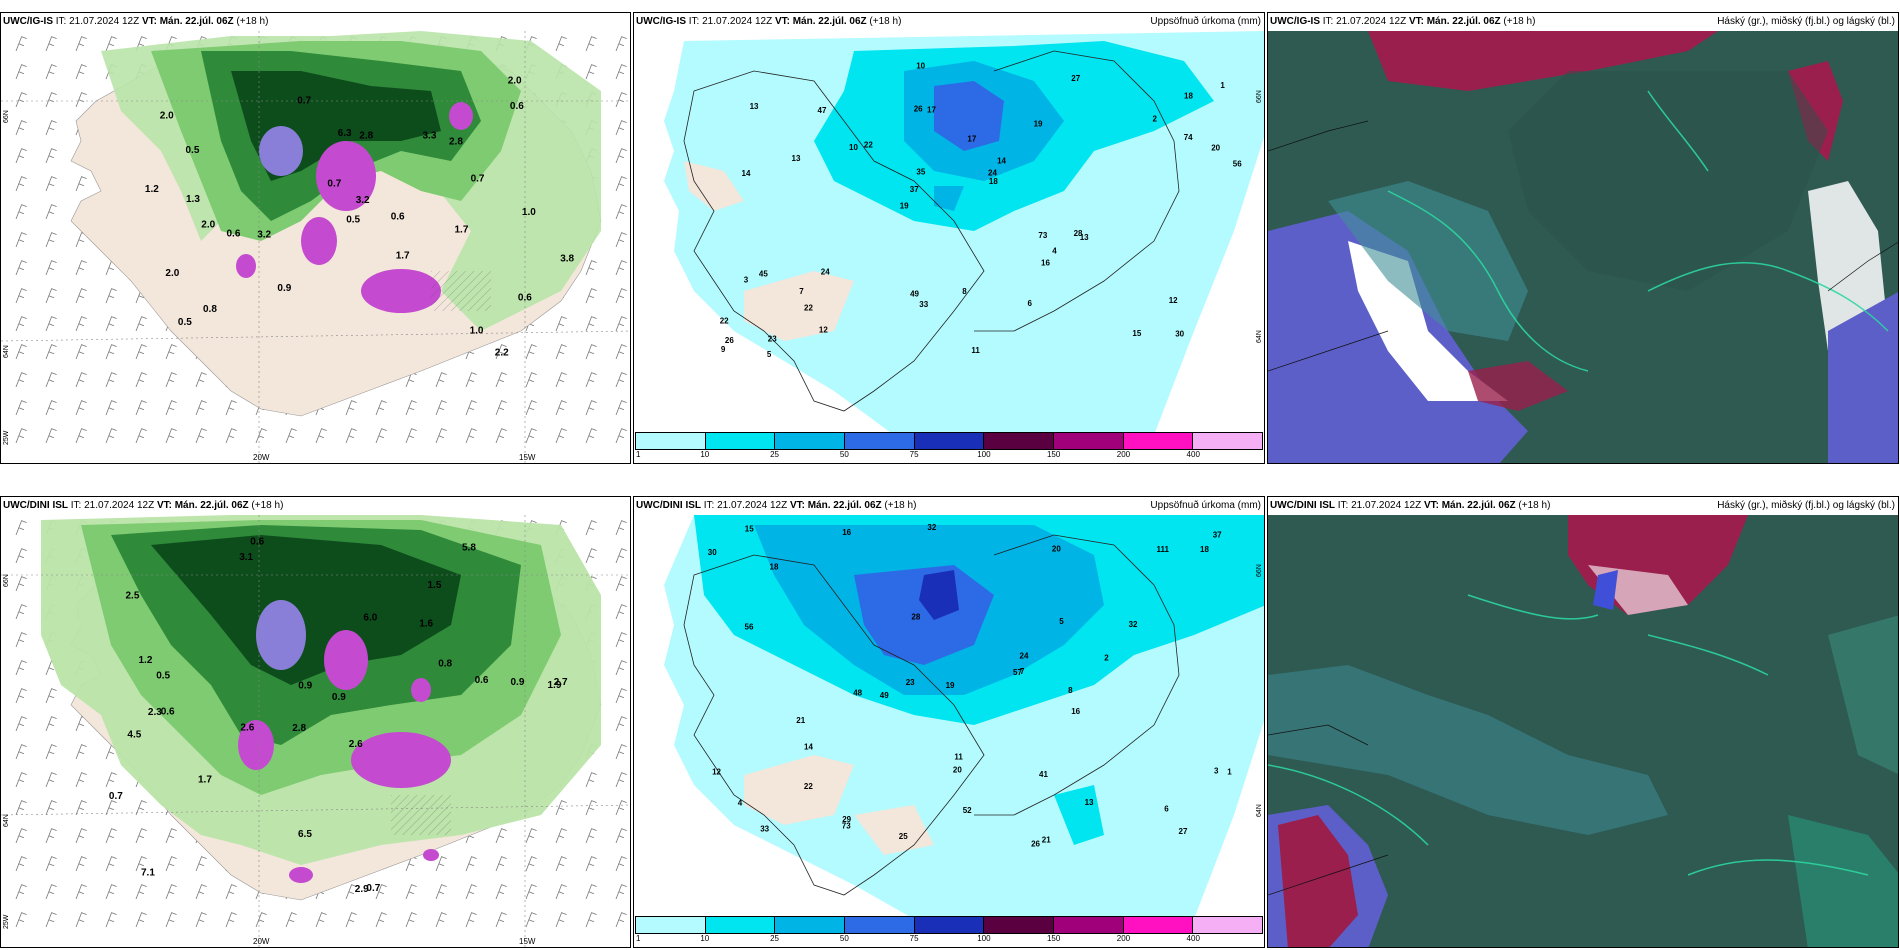 This screenshot has width=1900, height=950. What do you see at coordinates (931, 527) in the screenshot?
I see `value-label: 32` at bounding box center [931, 527].